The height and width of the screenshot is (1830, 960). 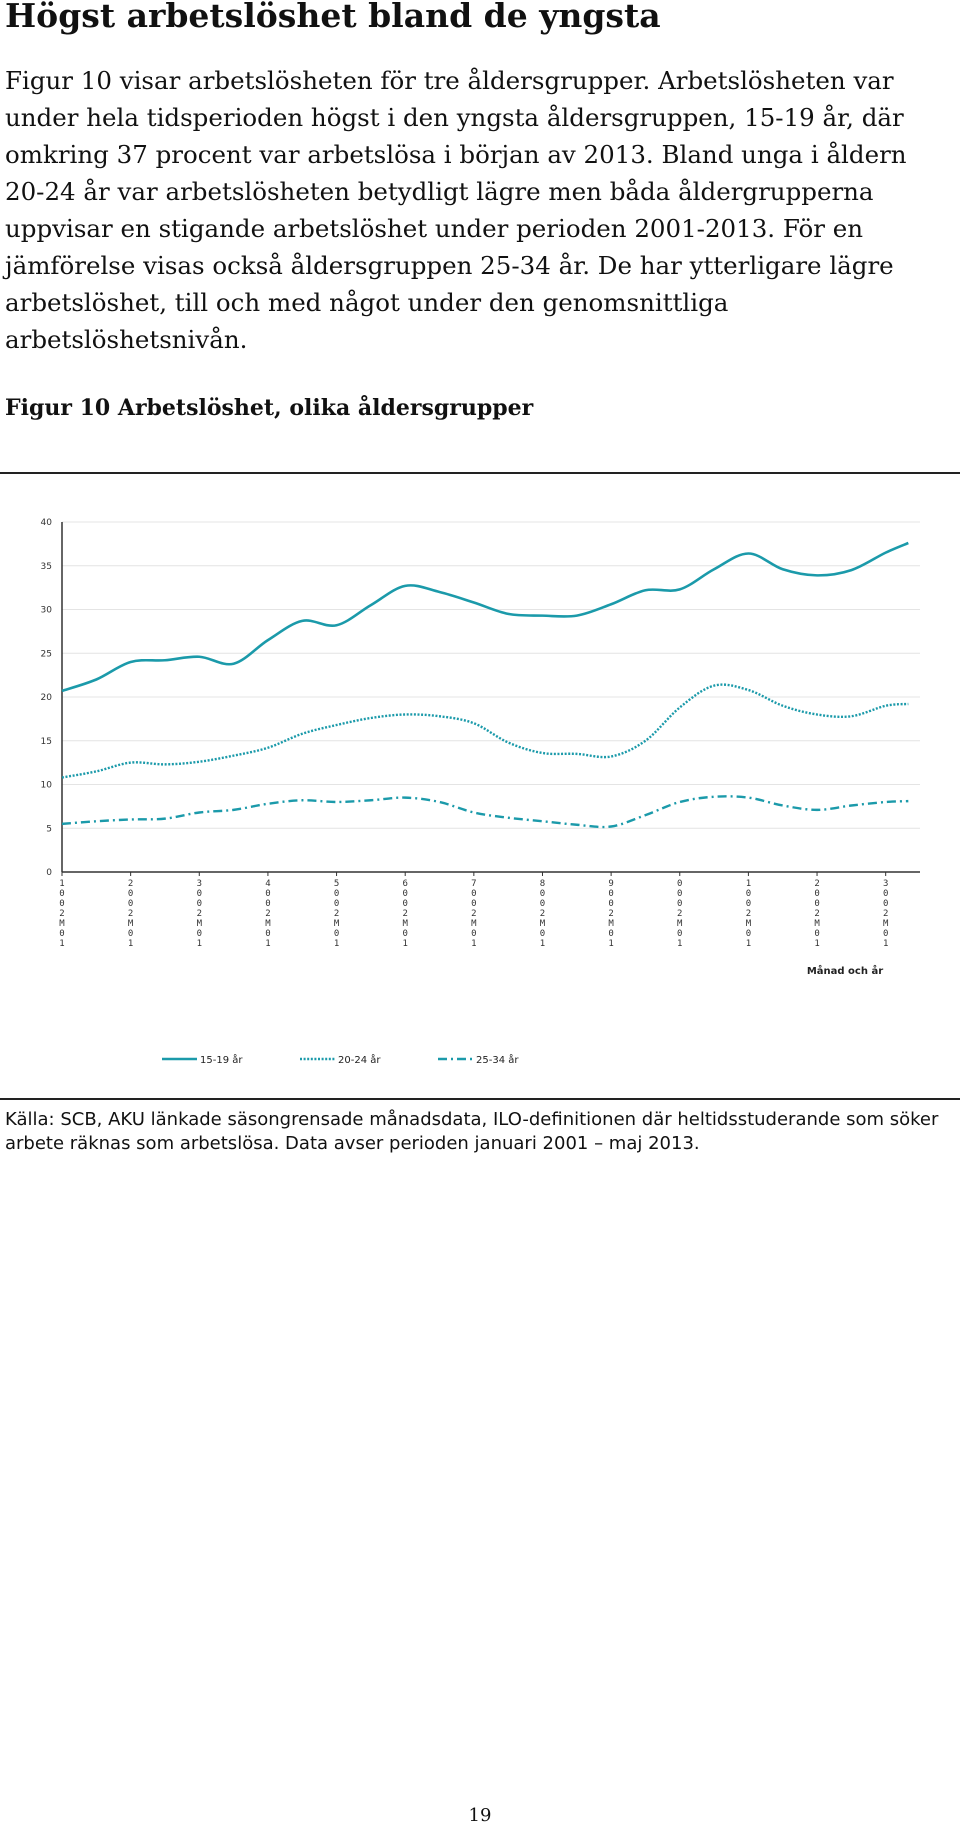 I want to click on legend-label: 20-24 år, so click(x=359, y=1059).